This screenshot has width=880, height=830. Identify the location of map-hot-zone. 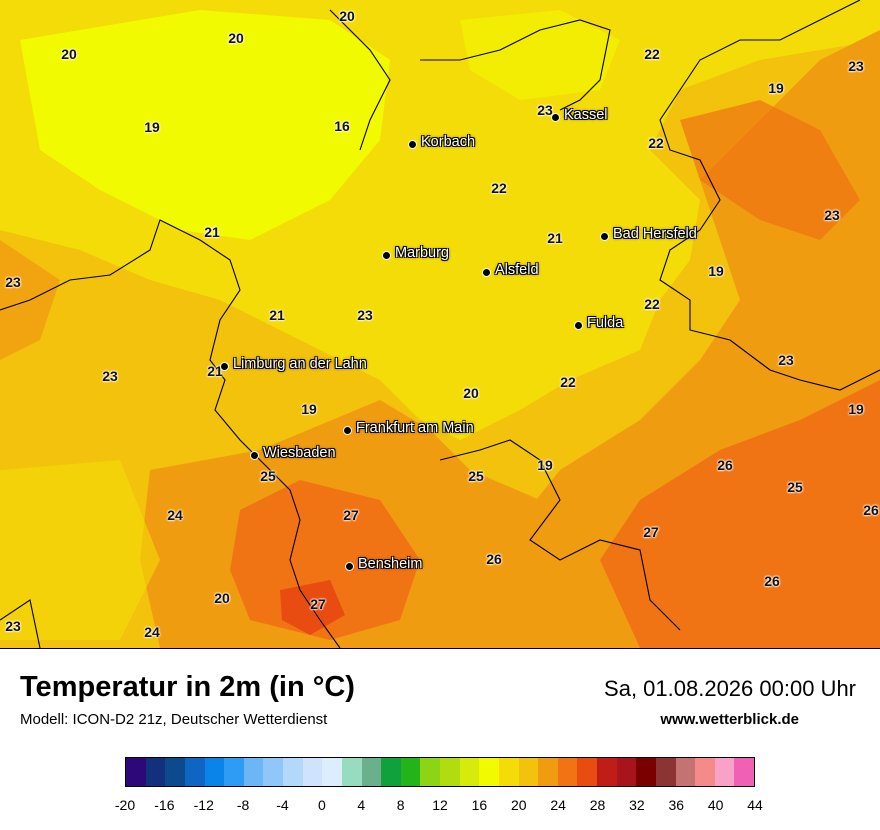
(312, 607).